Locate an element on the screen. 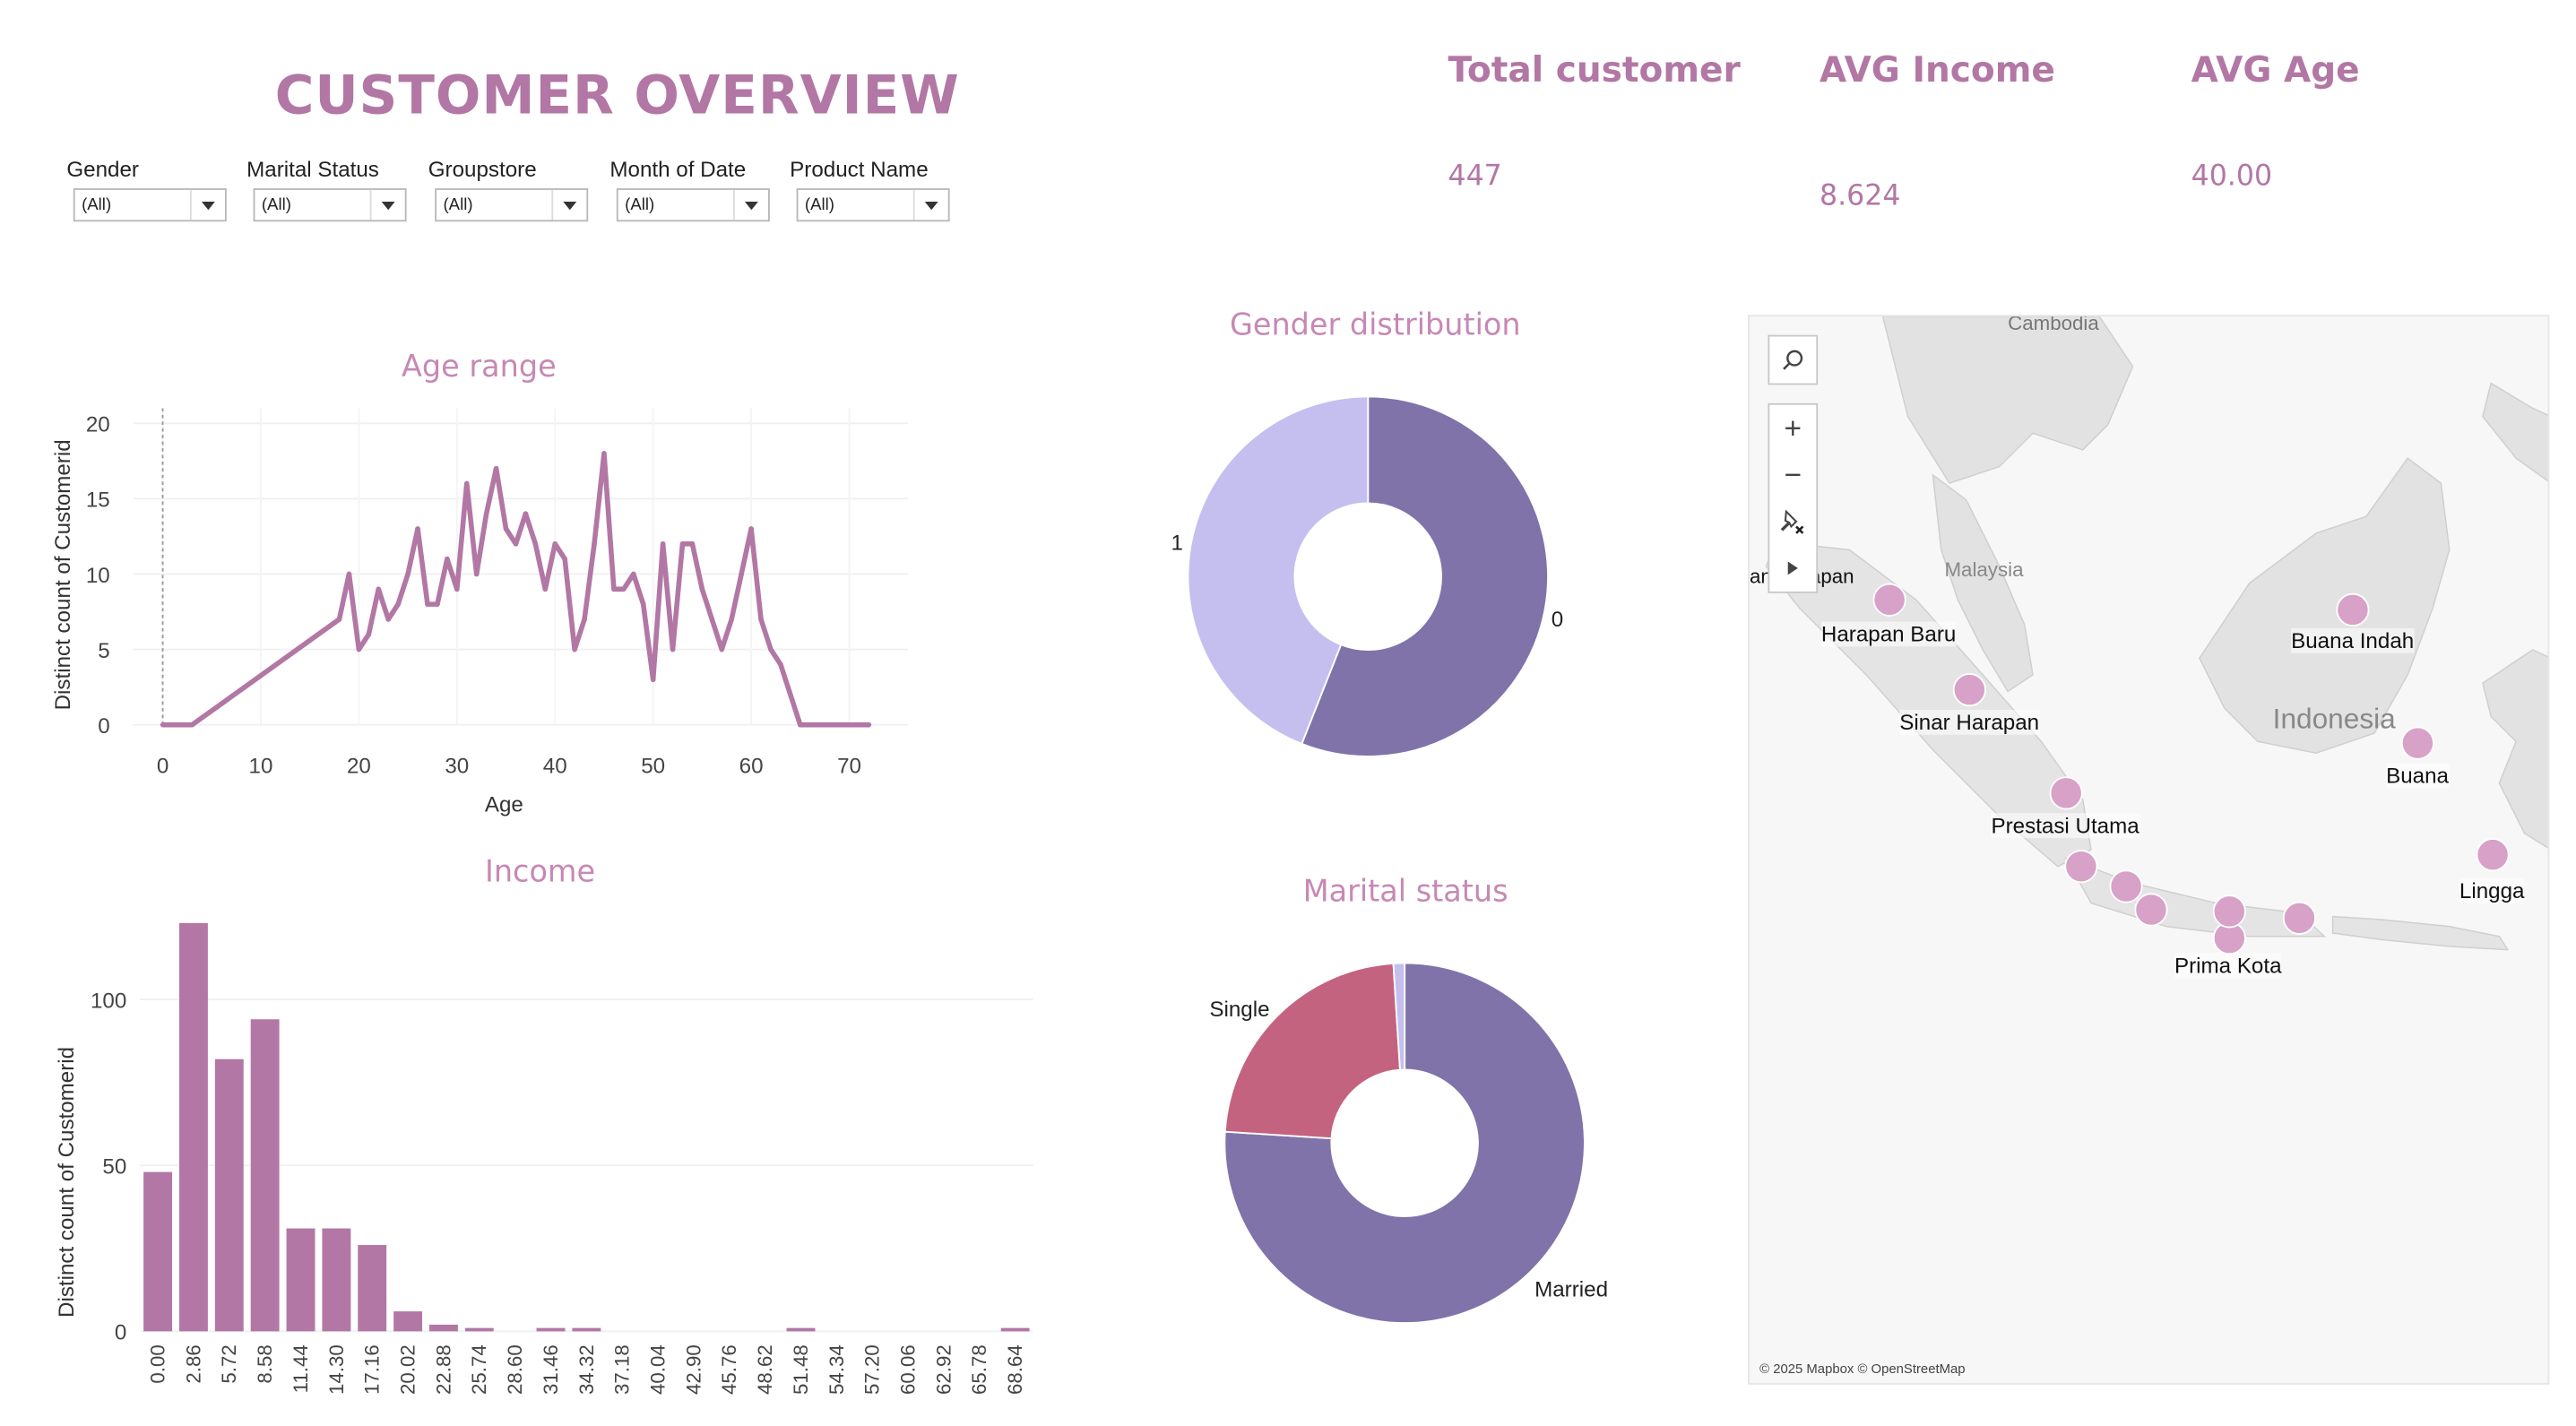 This screenshot has width=2576, height=1426. filter-groupstore-label: Groupstore is located at coordinates (482, 169).